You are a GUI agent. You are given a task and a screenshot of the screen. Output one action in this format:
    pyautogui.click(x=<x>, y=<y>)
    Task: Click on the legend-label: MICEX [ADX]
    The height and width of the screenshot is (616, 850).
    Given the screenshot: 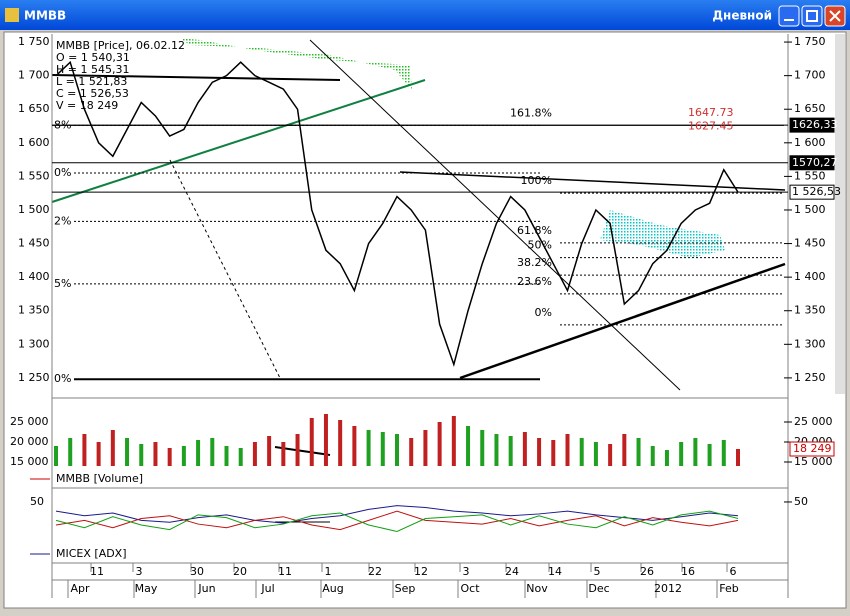 What is the action you would take?
    pyautogui.click(x=91, y=553)
    